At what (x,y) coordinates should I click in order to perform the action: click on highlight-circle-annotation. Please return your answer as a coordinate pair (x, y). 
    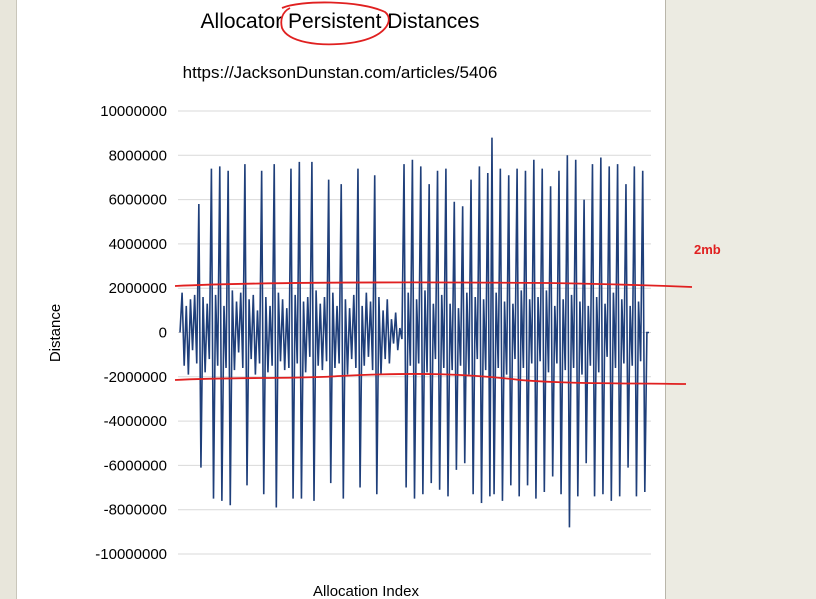
    Looking at the image, I should click on (335, 23).